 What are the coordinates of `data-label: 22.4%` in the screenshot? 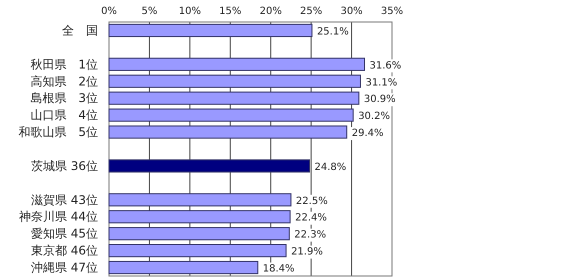 It's located at (311, 218).